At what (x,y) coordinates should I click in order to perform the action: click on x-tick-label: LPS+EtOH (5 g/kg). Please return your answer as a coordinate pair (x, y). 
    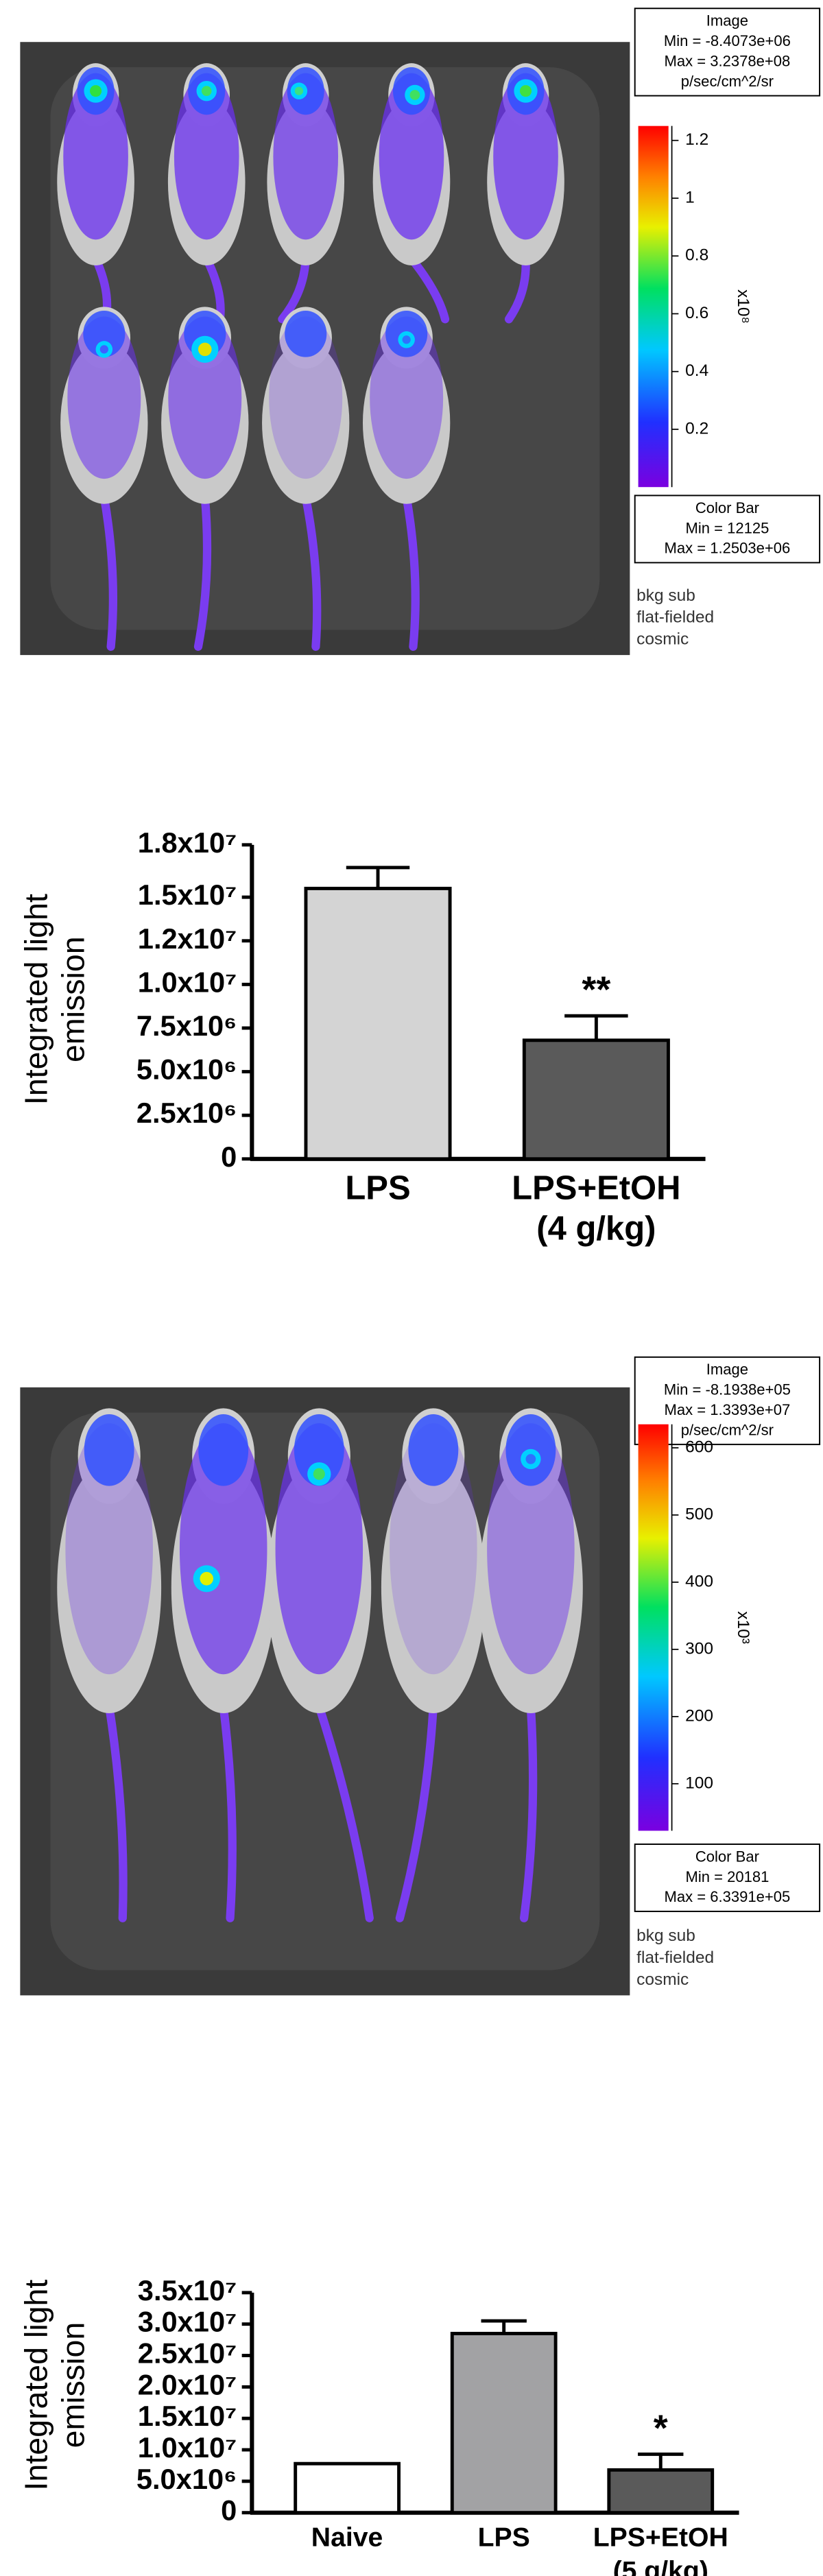
    Looking at the image, I should click on (660, 2550).